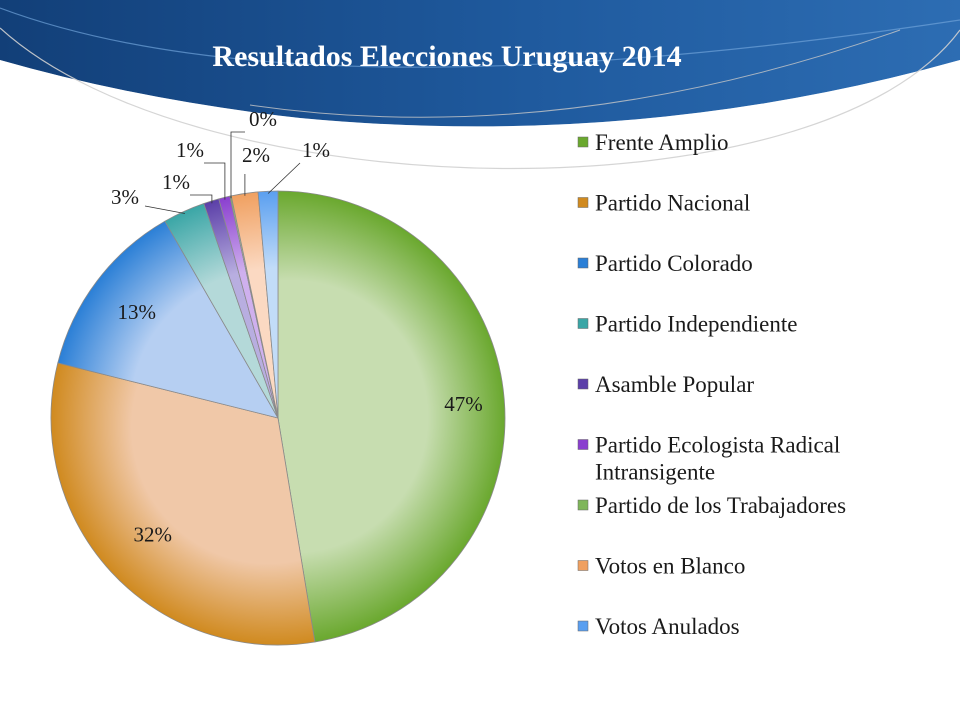  Describe the element at coordinates (190, 150) in the screenshot. I see `data-label-partido-ecologista-radical-intransigente: 1%` at that location.